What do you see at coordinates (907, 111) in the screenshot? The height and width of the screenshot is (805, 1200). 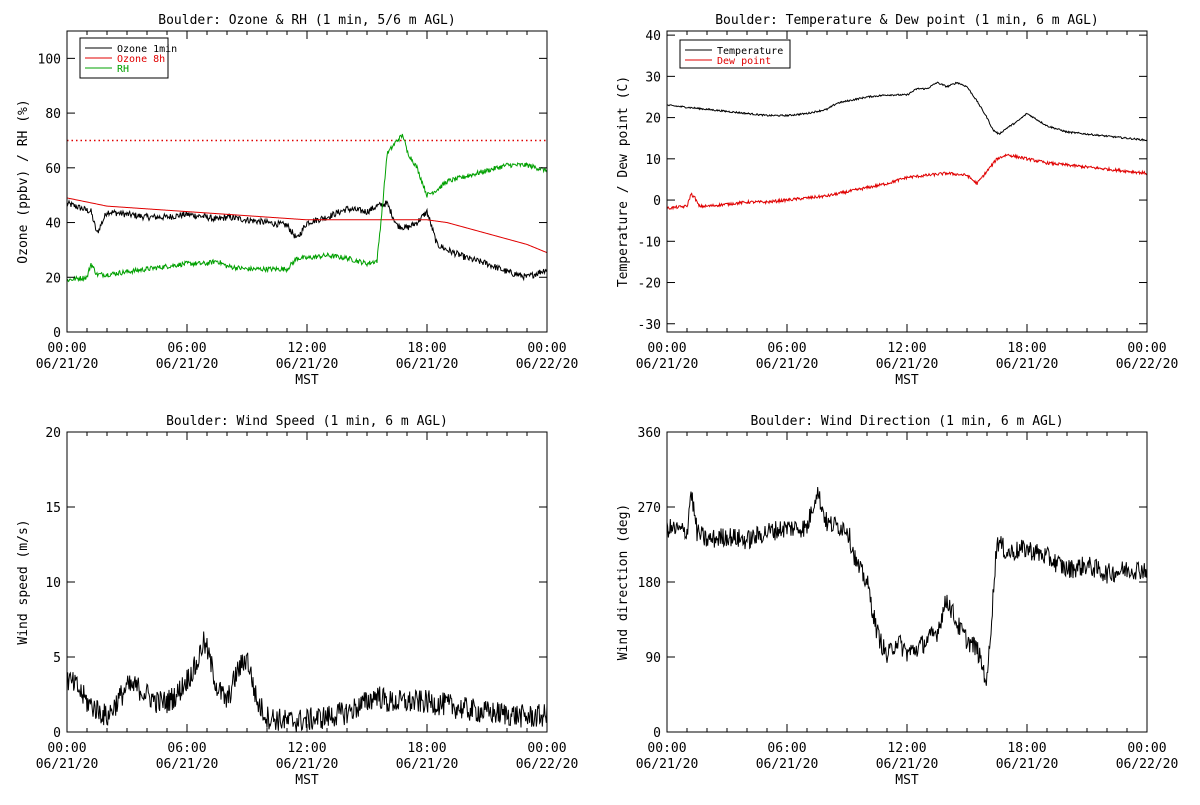 I see `series-line-temperature` at bounding box center [907, 111].